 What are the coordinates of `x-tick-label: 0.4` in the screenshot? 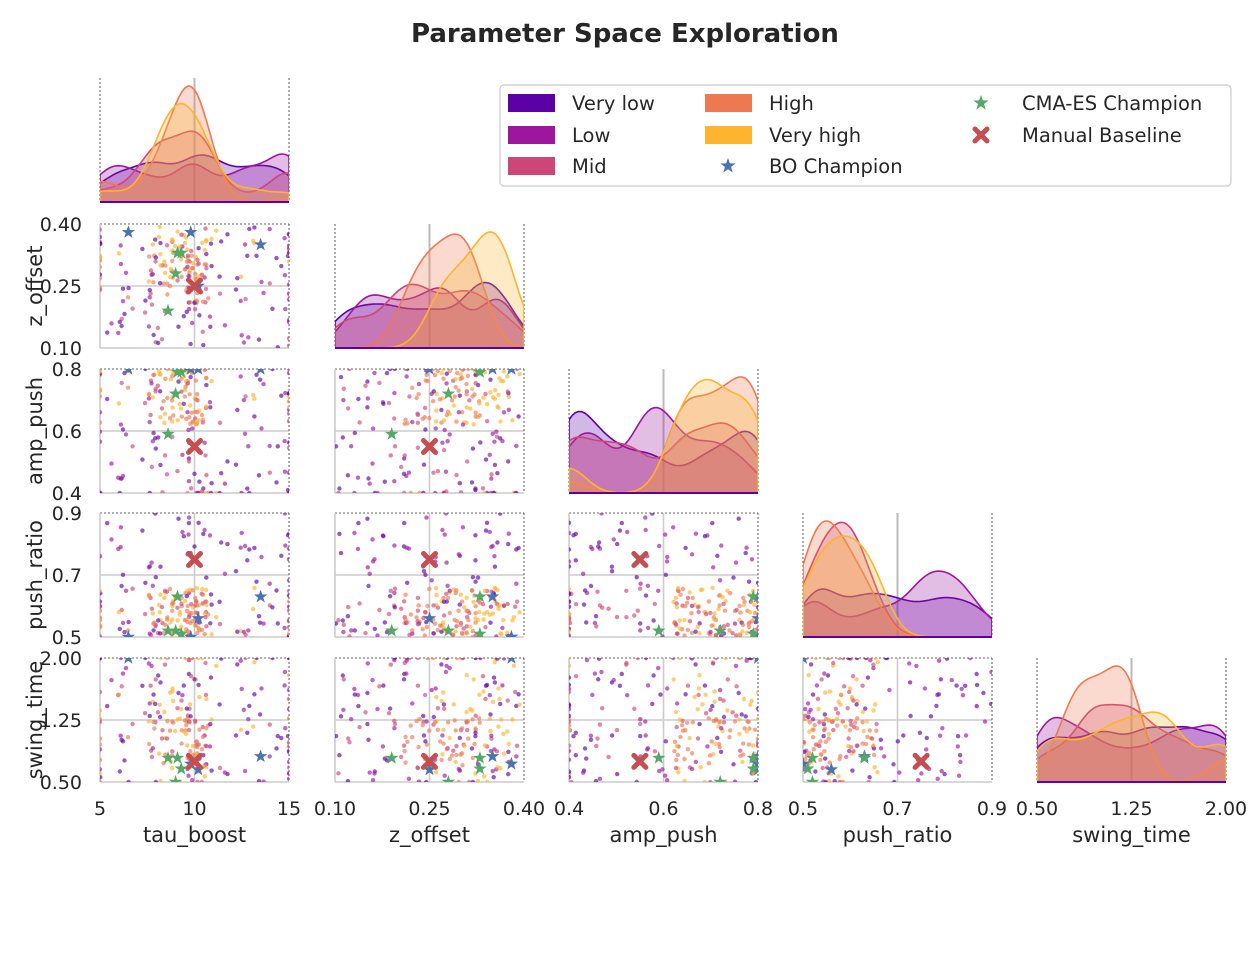 It's located at (569, 809).